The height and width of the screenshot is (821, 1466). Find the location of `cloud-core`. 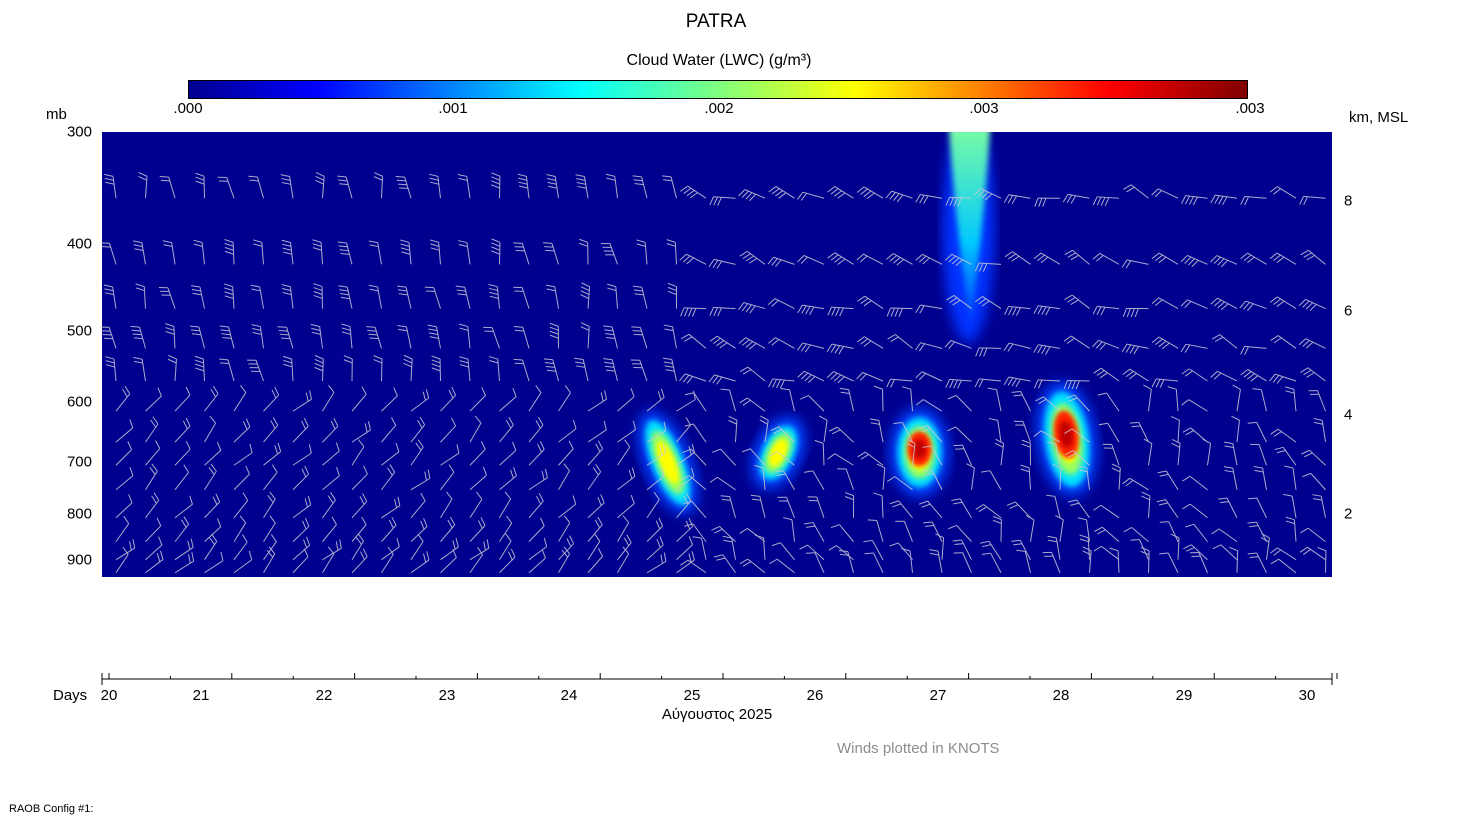

cloud-core is located at coordinates (1066, 434).